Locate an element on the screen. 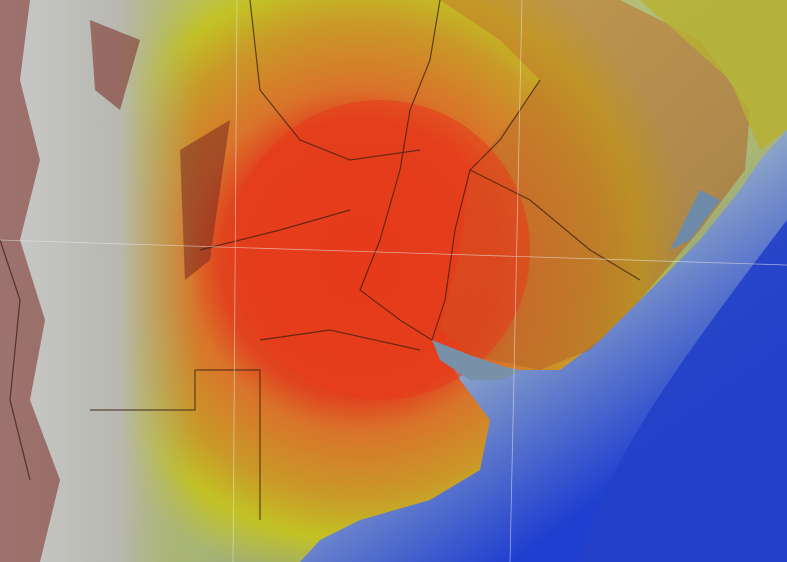 This screenshot has width=787, height=562. northeast-yellow is located at coordinates (713, 75).